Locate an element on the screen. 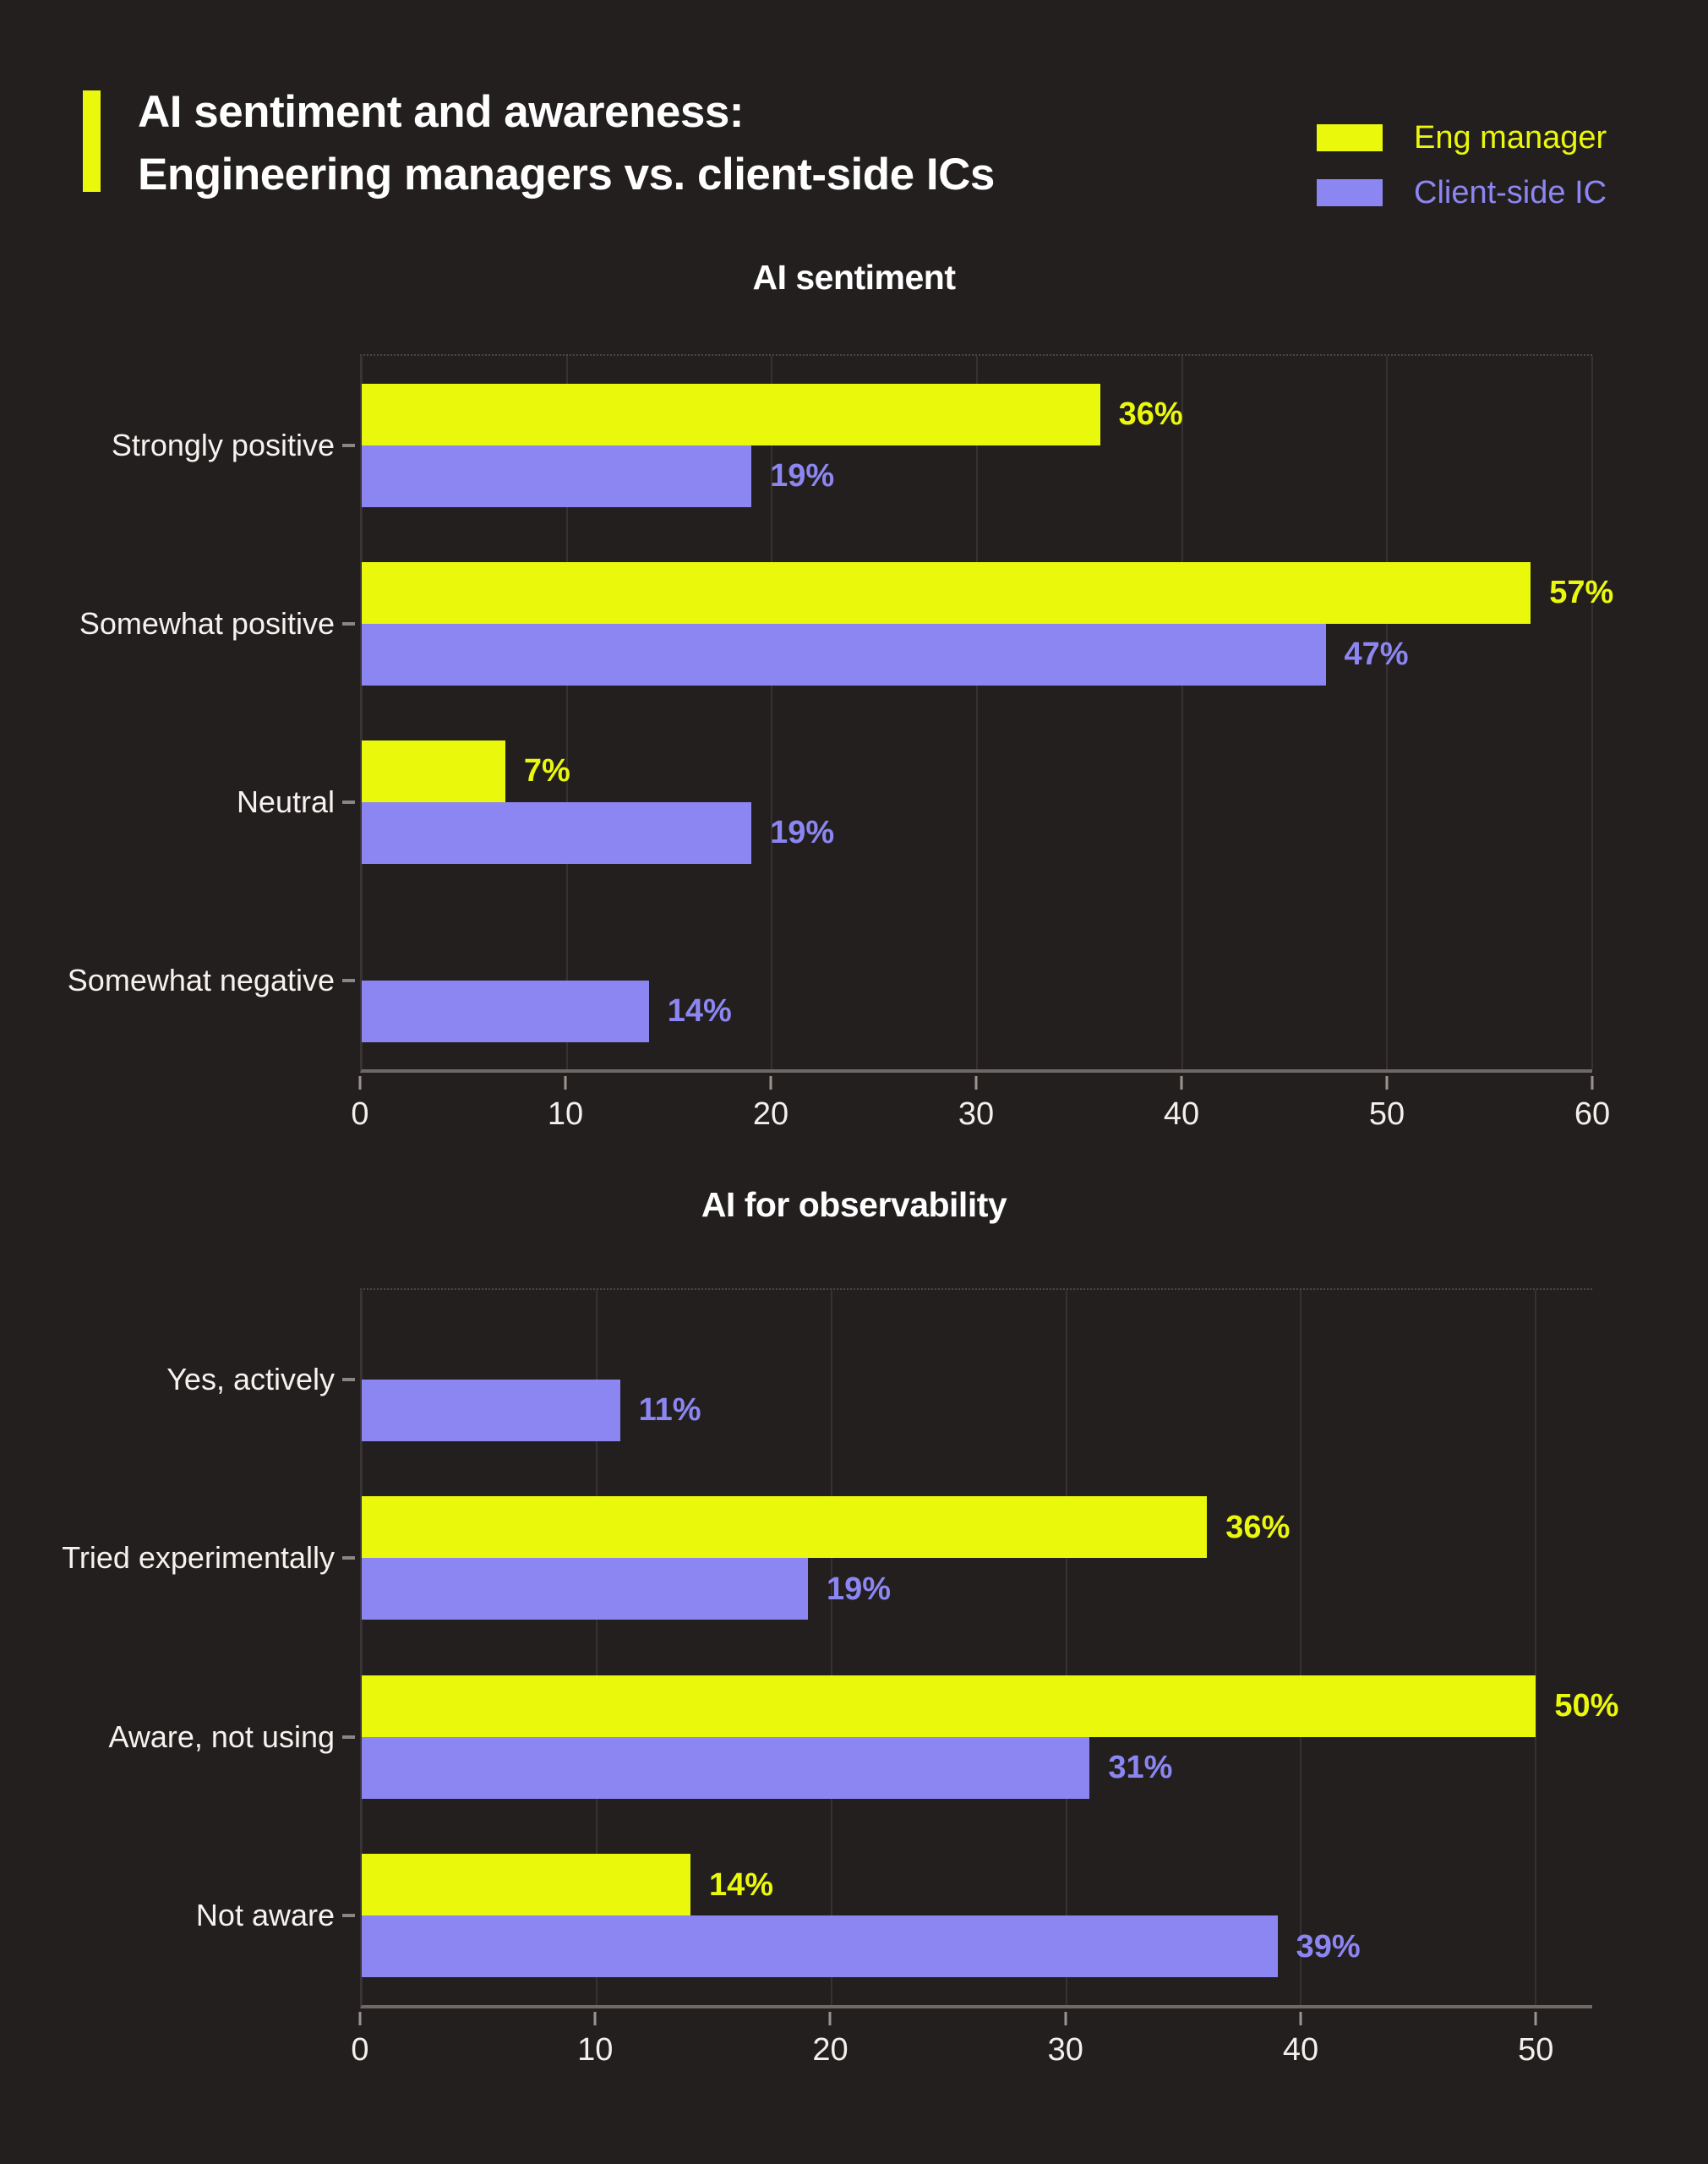 This screenshot has width=1708, height=2164. bar-row: 7% is located at coordinates (977, 771).